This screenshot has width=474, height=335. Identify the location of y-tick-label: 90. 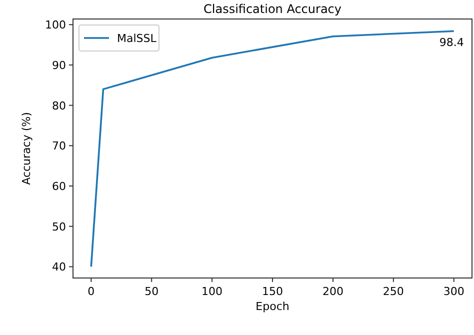
(59, 65).